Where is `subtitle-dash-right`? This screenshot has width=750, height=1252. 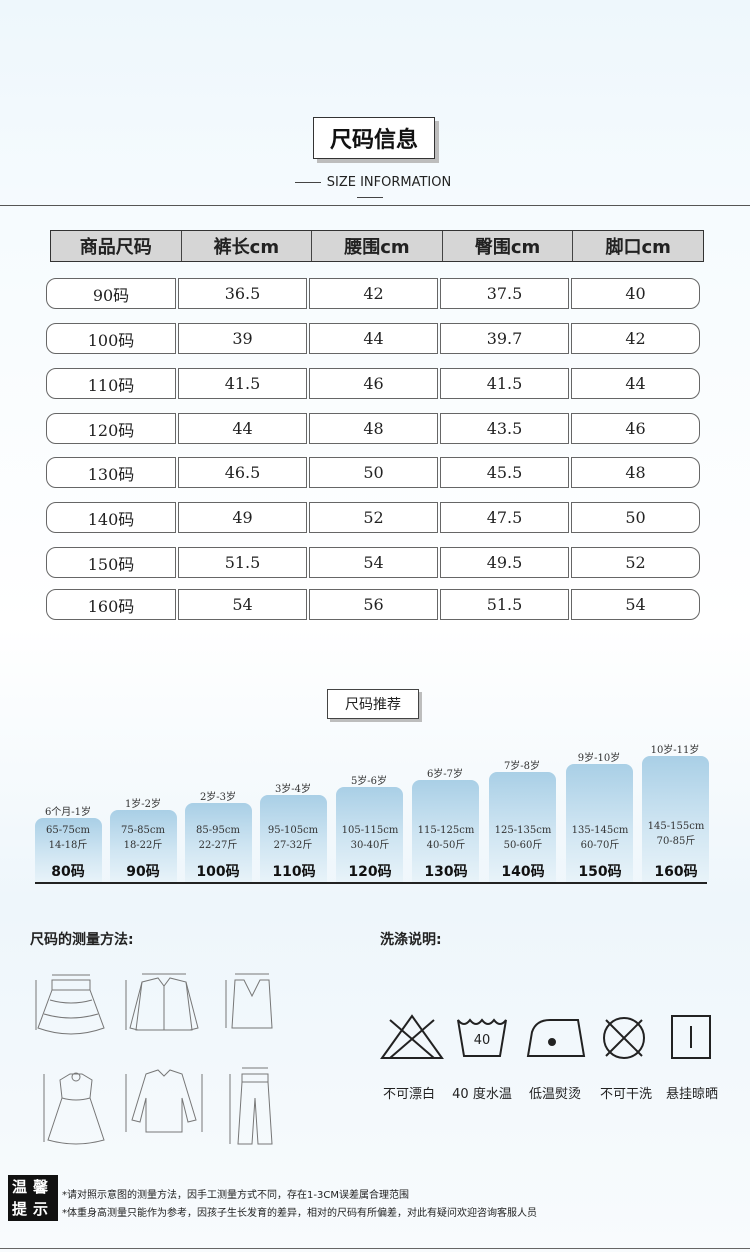 subtitle-dash-right is located at coordinates (370, 197).